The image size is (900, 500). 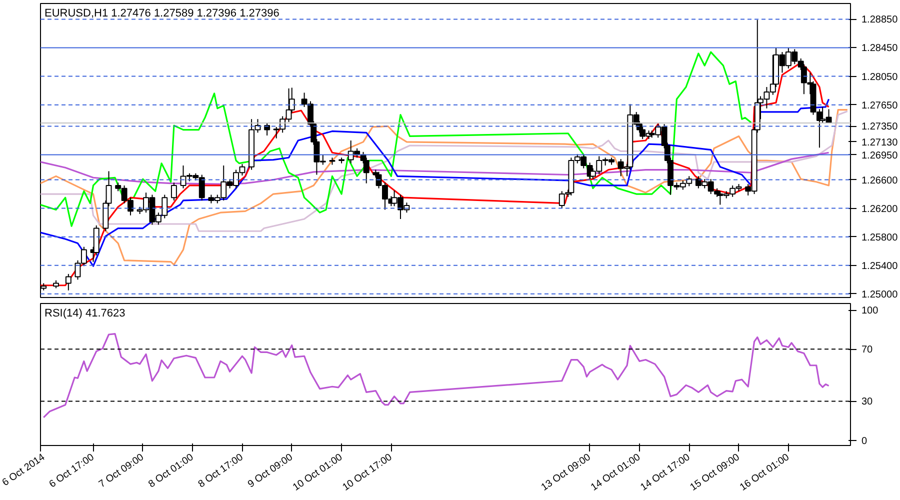 I want to click on y-tick-label: 1.25800, so click(x=880, y=238).